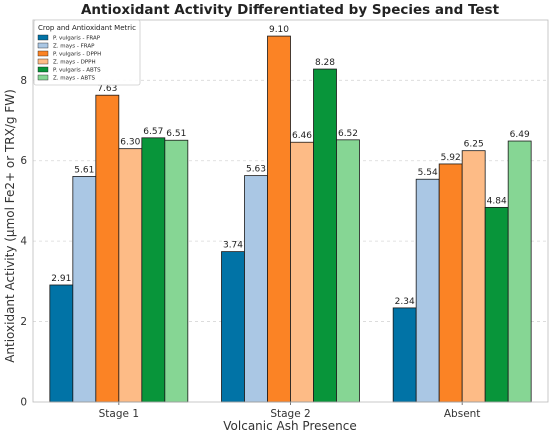 This screenshot has height=435, width=550. I want to click on data-label-0-0: 2.91, so click(61, 279).